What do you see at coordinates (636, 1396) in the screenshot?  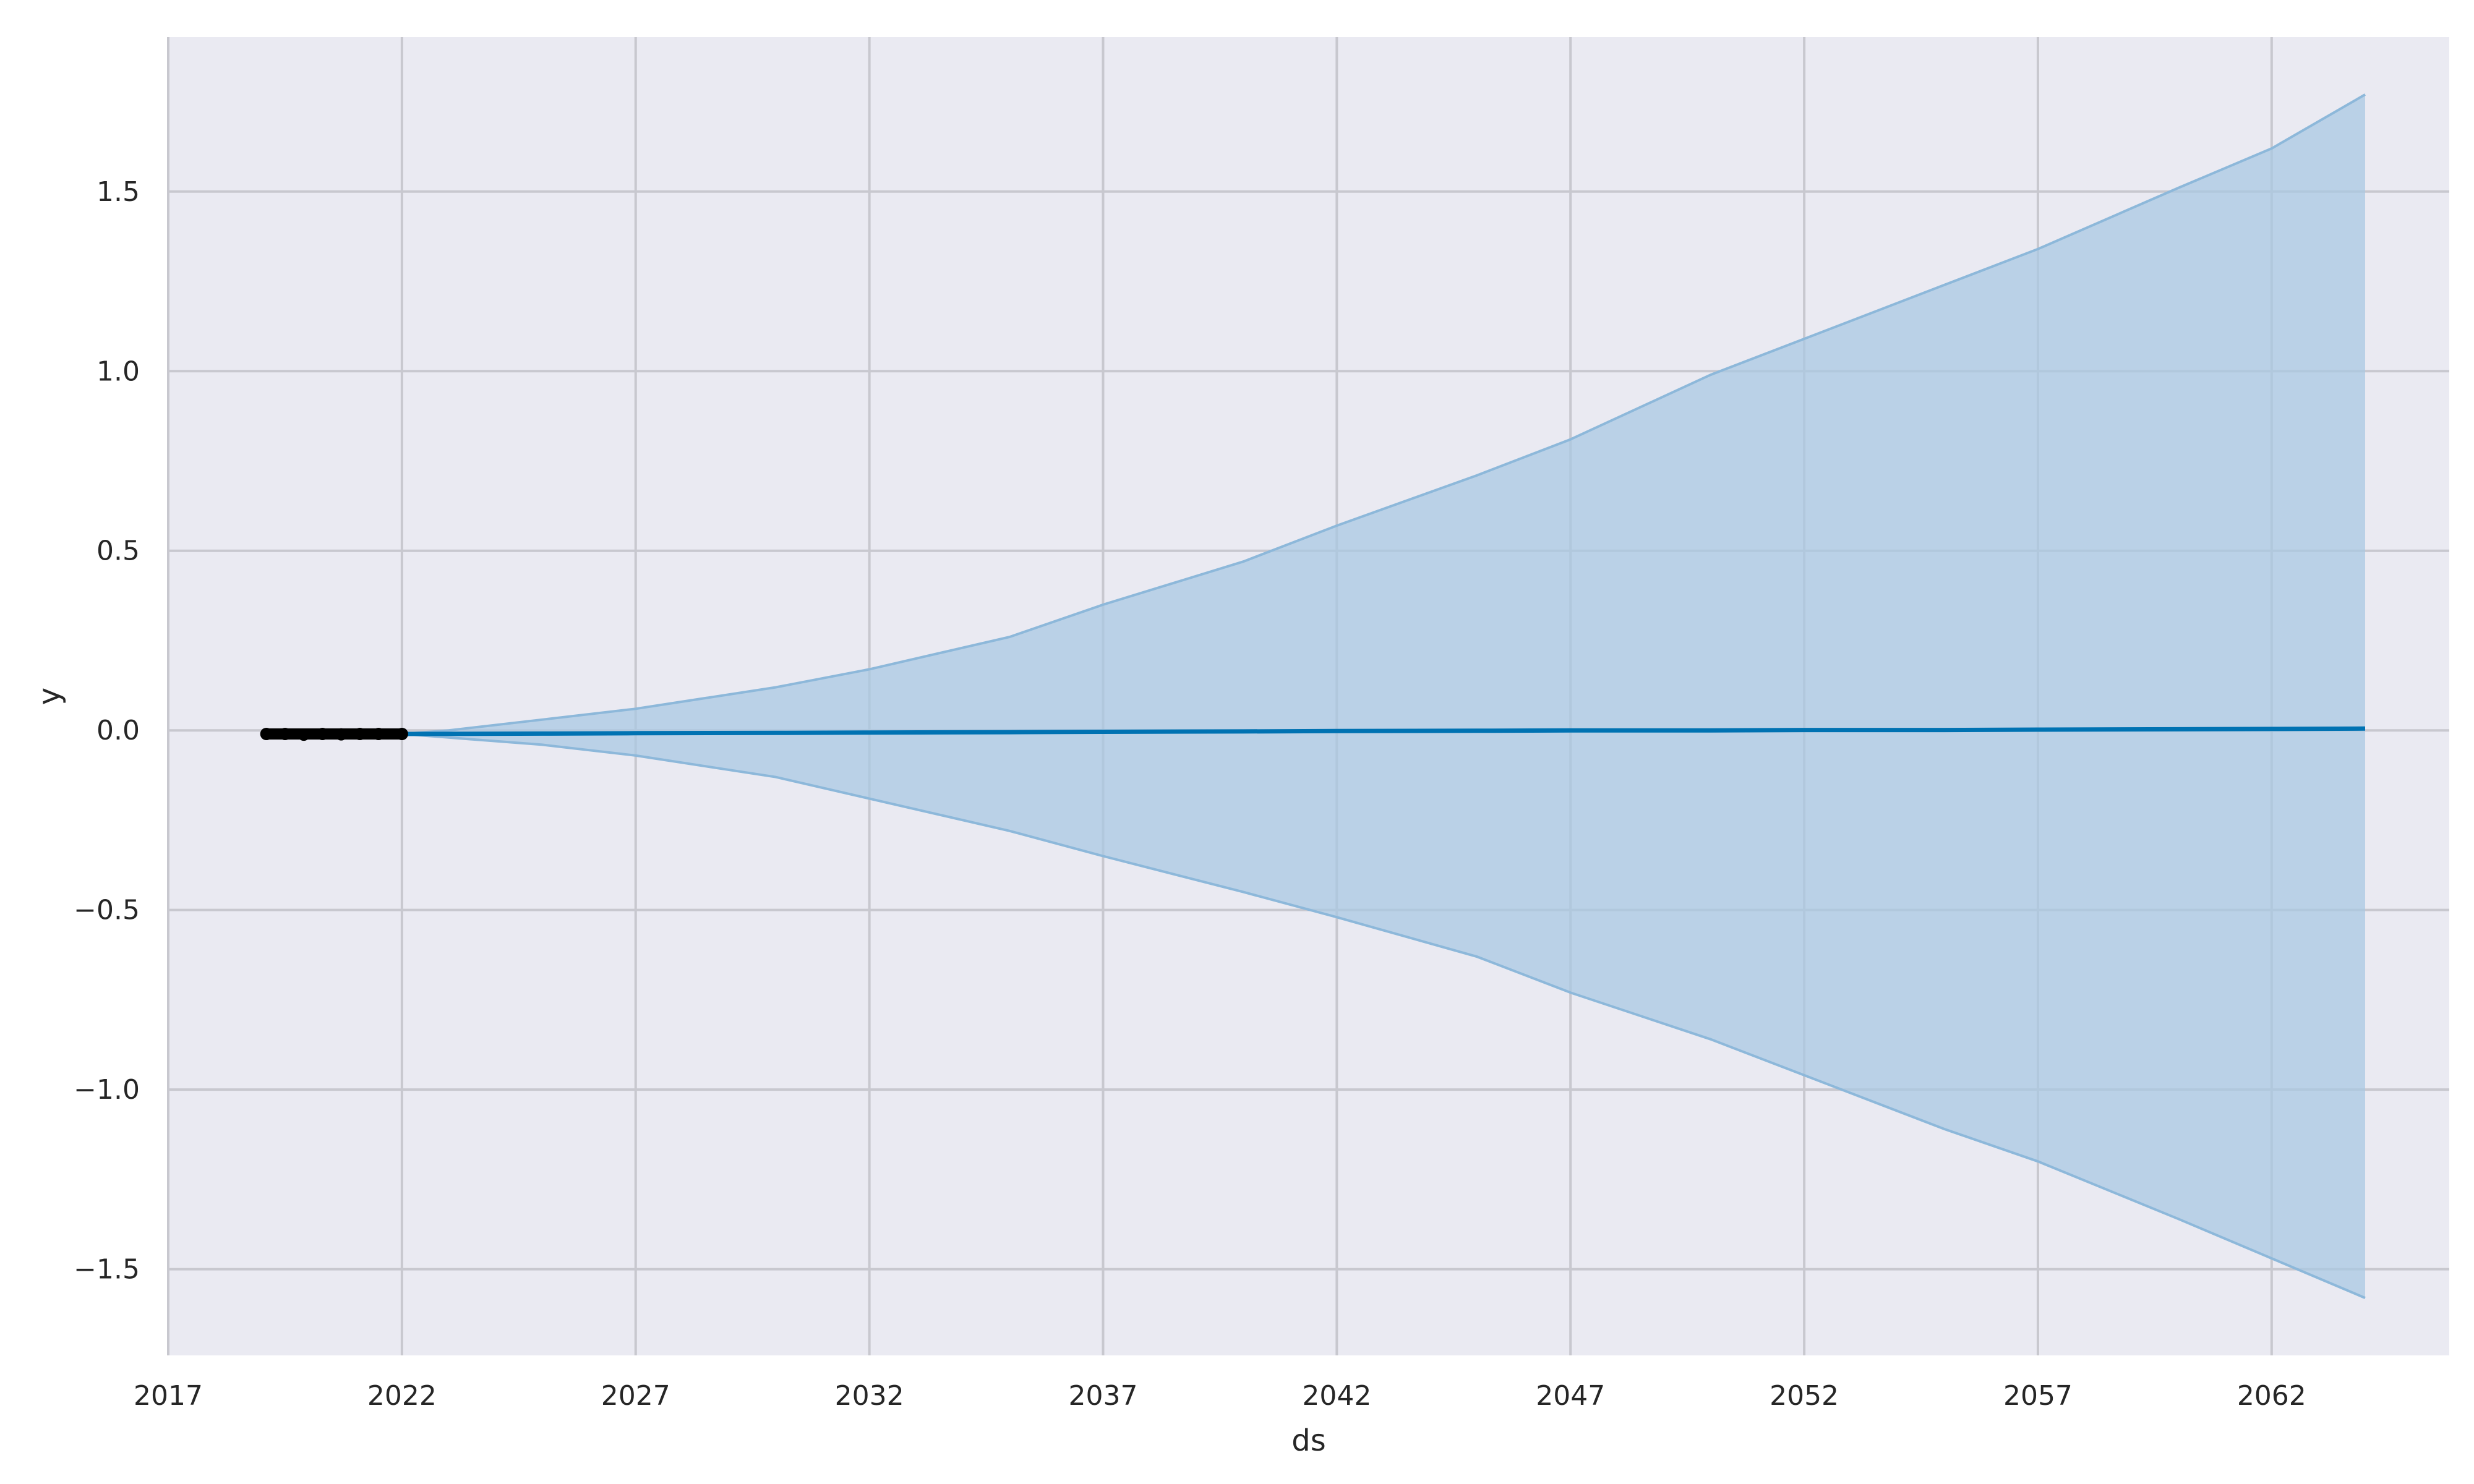 I see `x-tick-label: 2027` at bounding box center [636, 1396].